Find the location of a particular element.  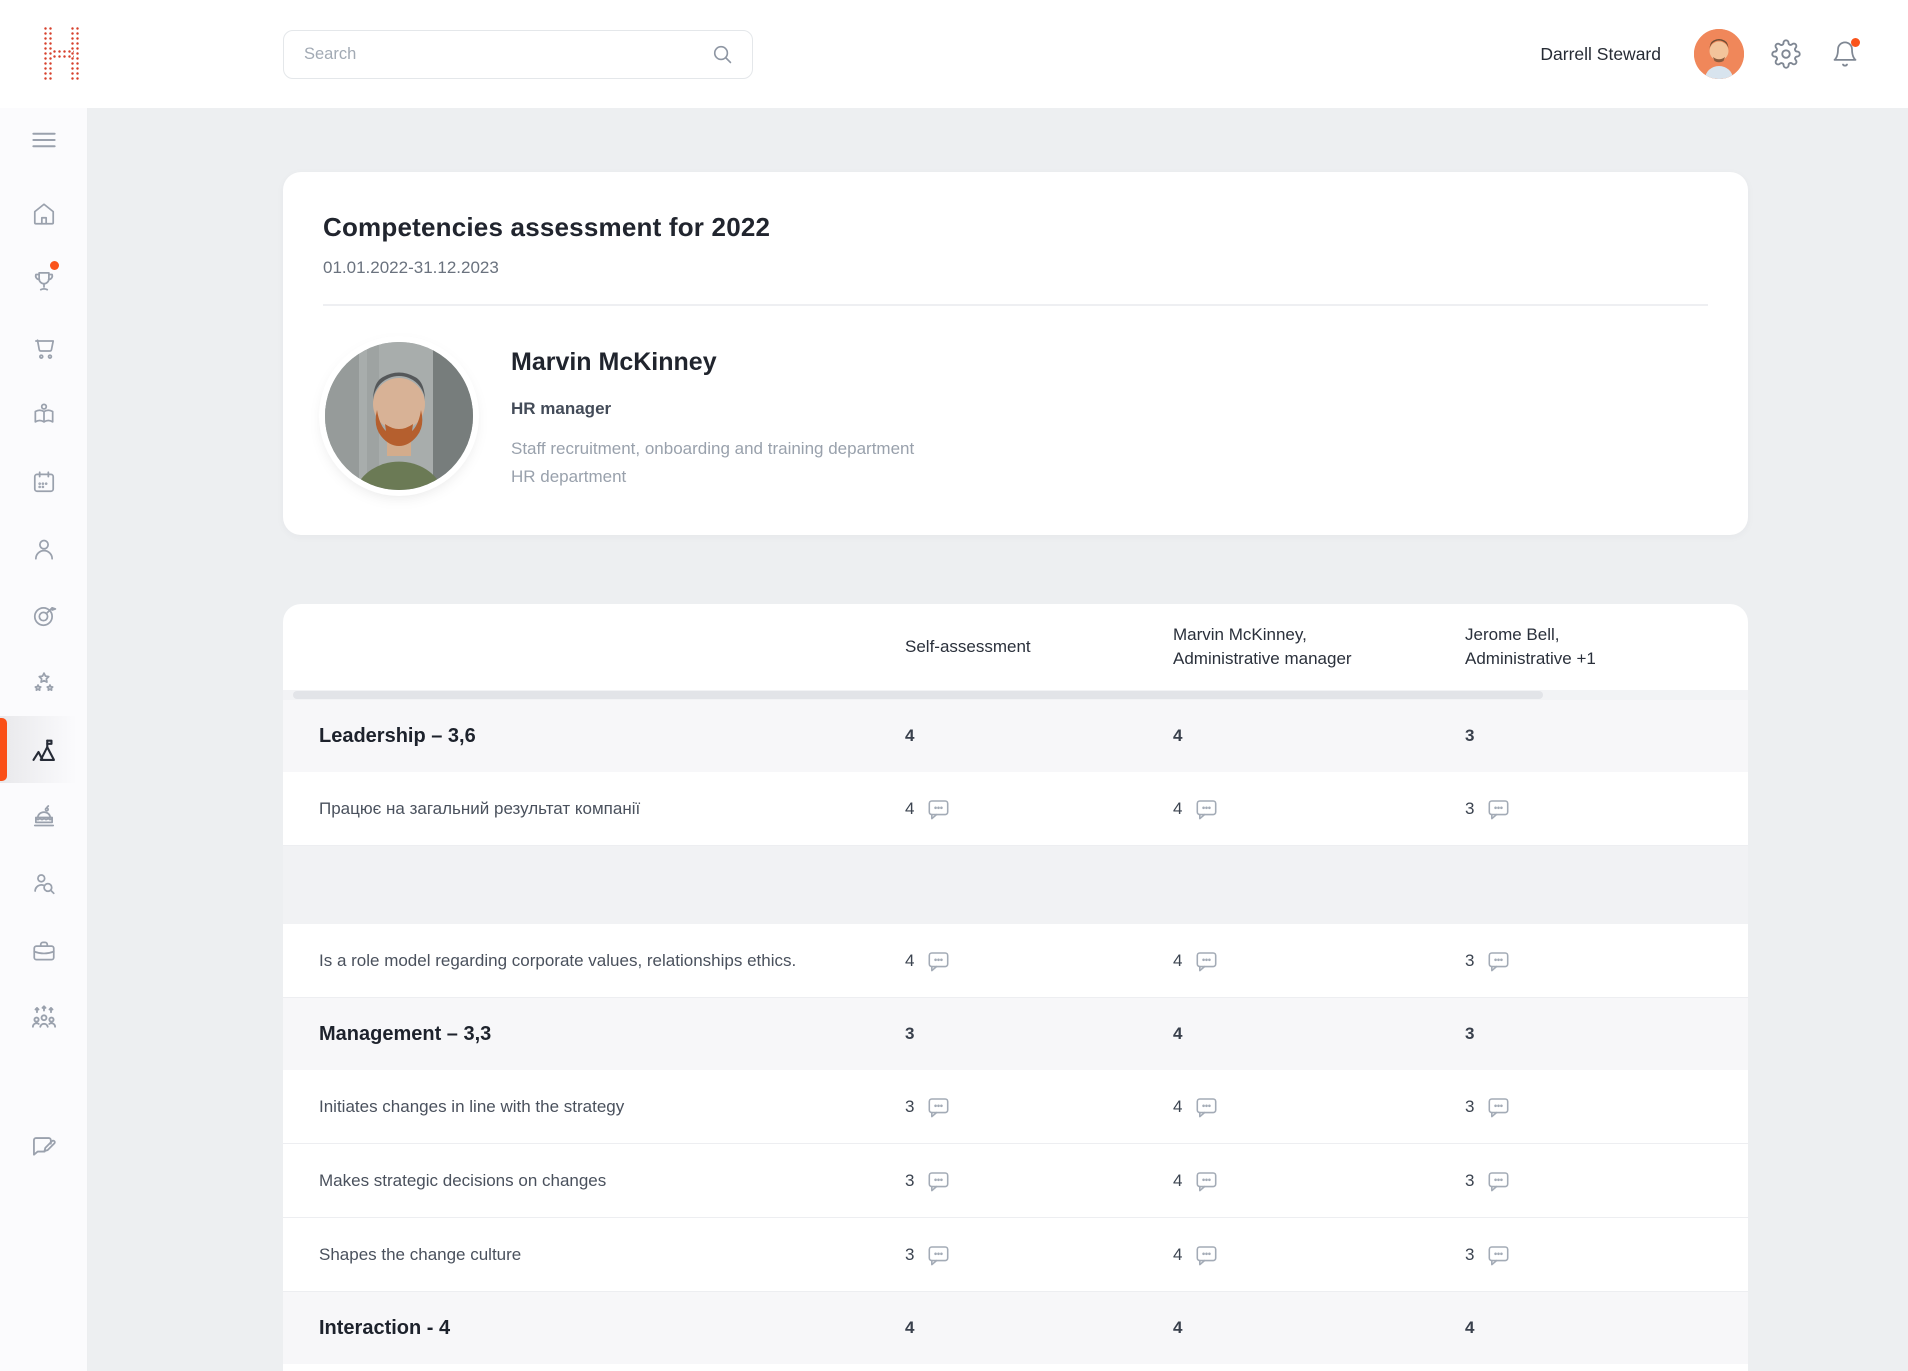

sidebar-item-rewards is located at coordinates (43, 682).